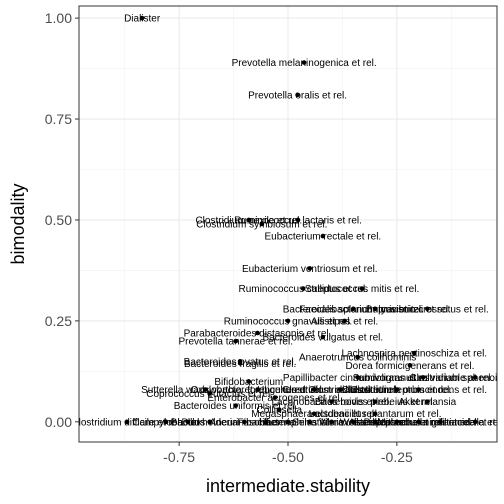 The height and width of the screenshot is (504, 504). What do you see at coordinates (58, 18) in the screenshot?
I see `y-tick-label: 1.00` at bounding box center [58, 18].